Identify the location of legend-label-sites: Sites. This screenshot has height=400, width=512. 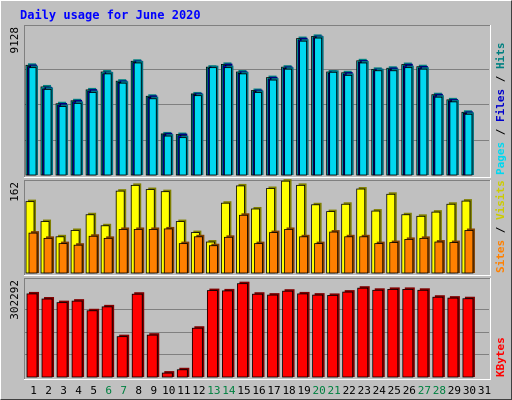
(500, 256).